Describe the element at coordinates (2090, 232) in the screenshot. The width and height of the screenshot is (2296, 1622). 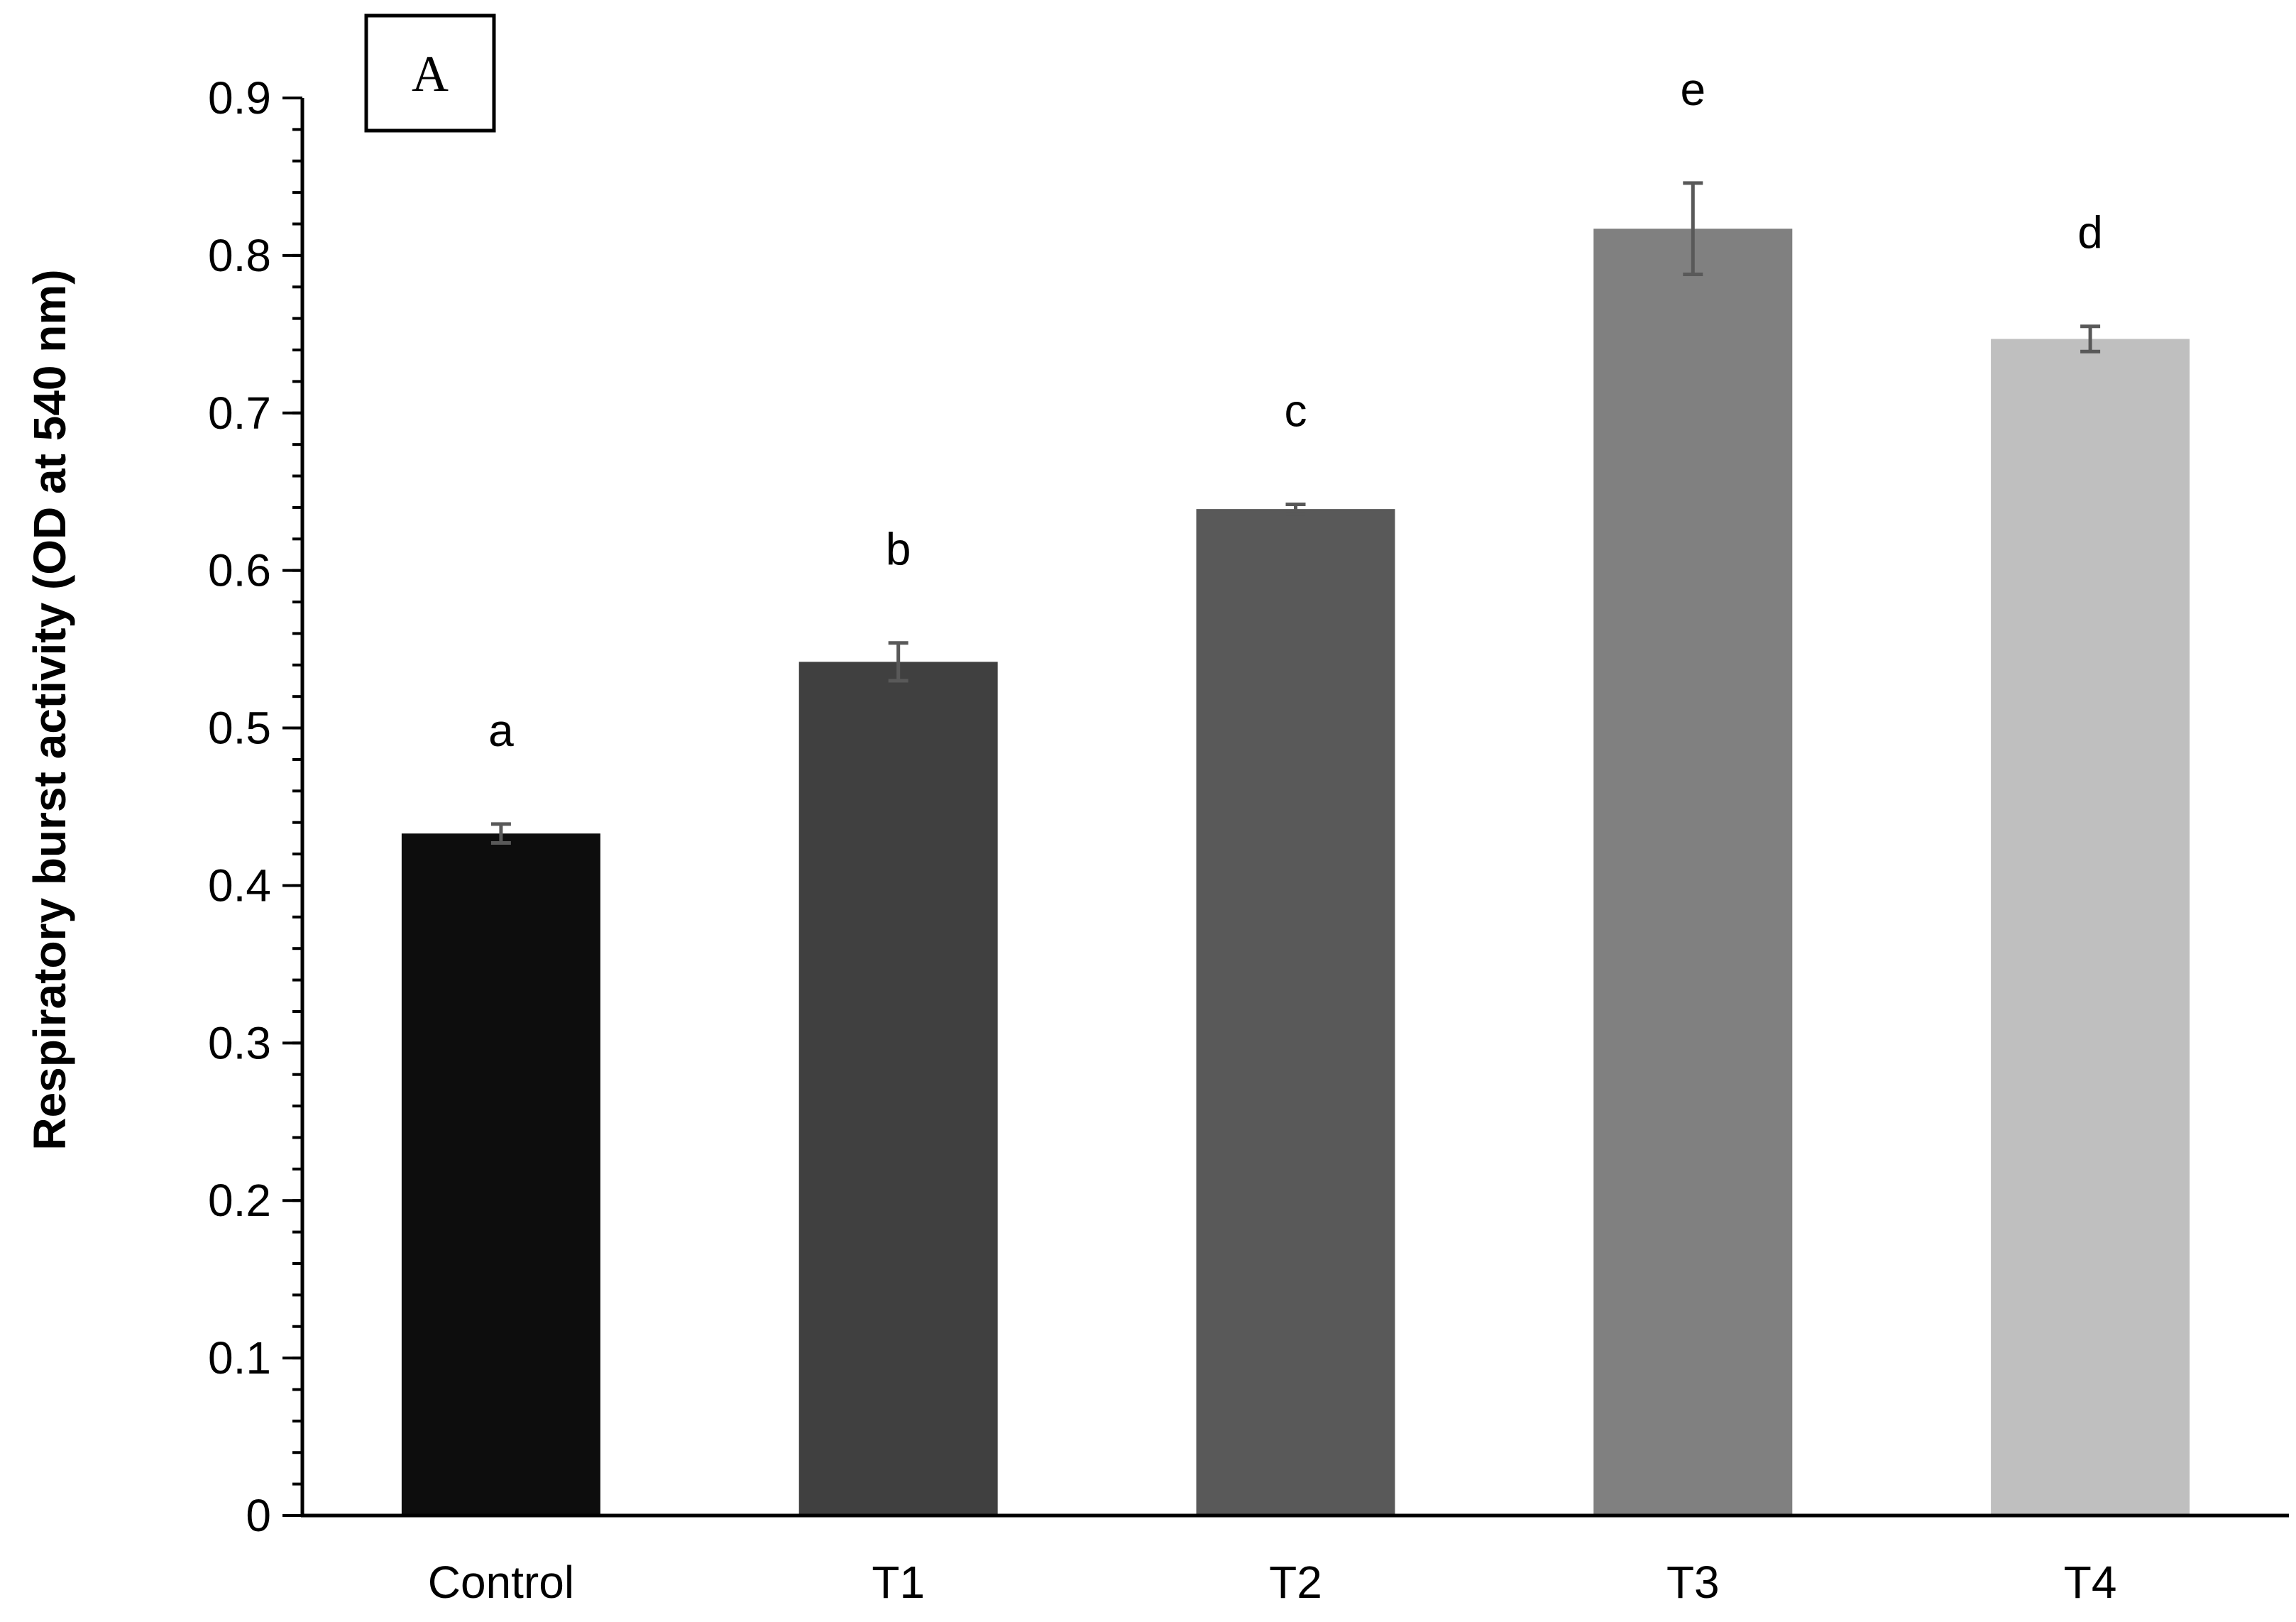
I see `significance-letter: d` at that location.